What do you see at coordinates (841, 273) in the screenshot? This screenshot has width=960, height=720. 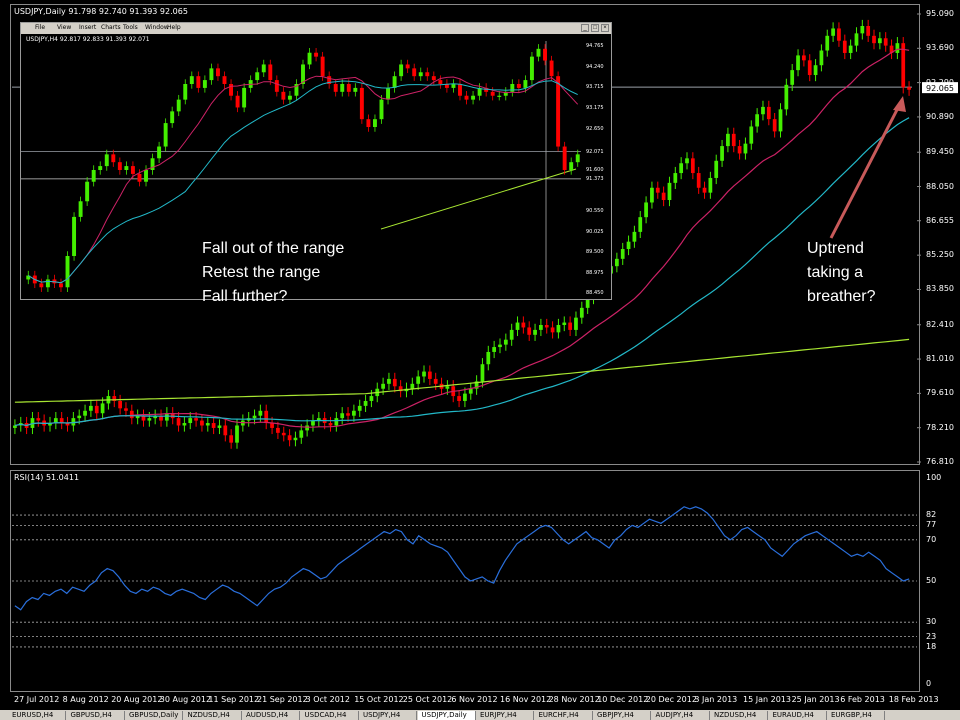 I see `uptrend-annotation: Uptrend taking a breather?` at bounding box center [841, 273].